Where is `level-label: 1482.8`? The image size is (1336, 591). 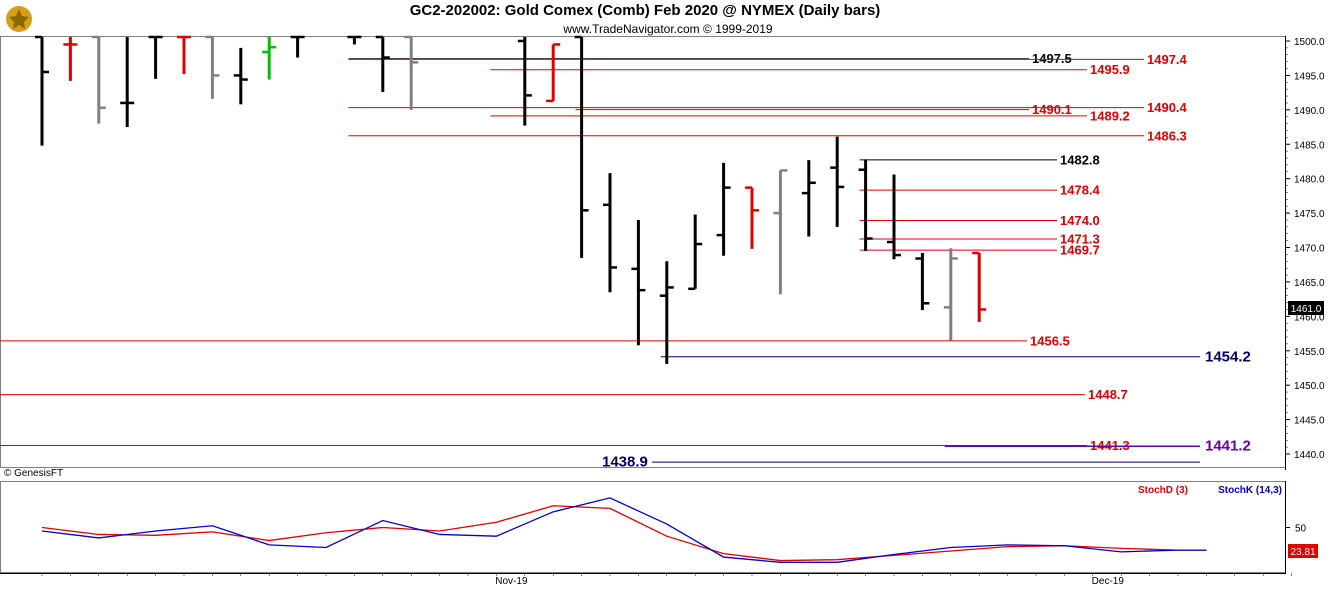 level-label: 1482.8 is located at coordinates (1080, 159).